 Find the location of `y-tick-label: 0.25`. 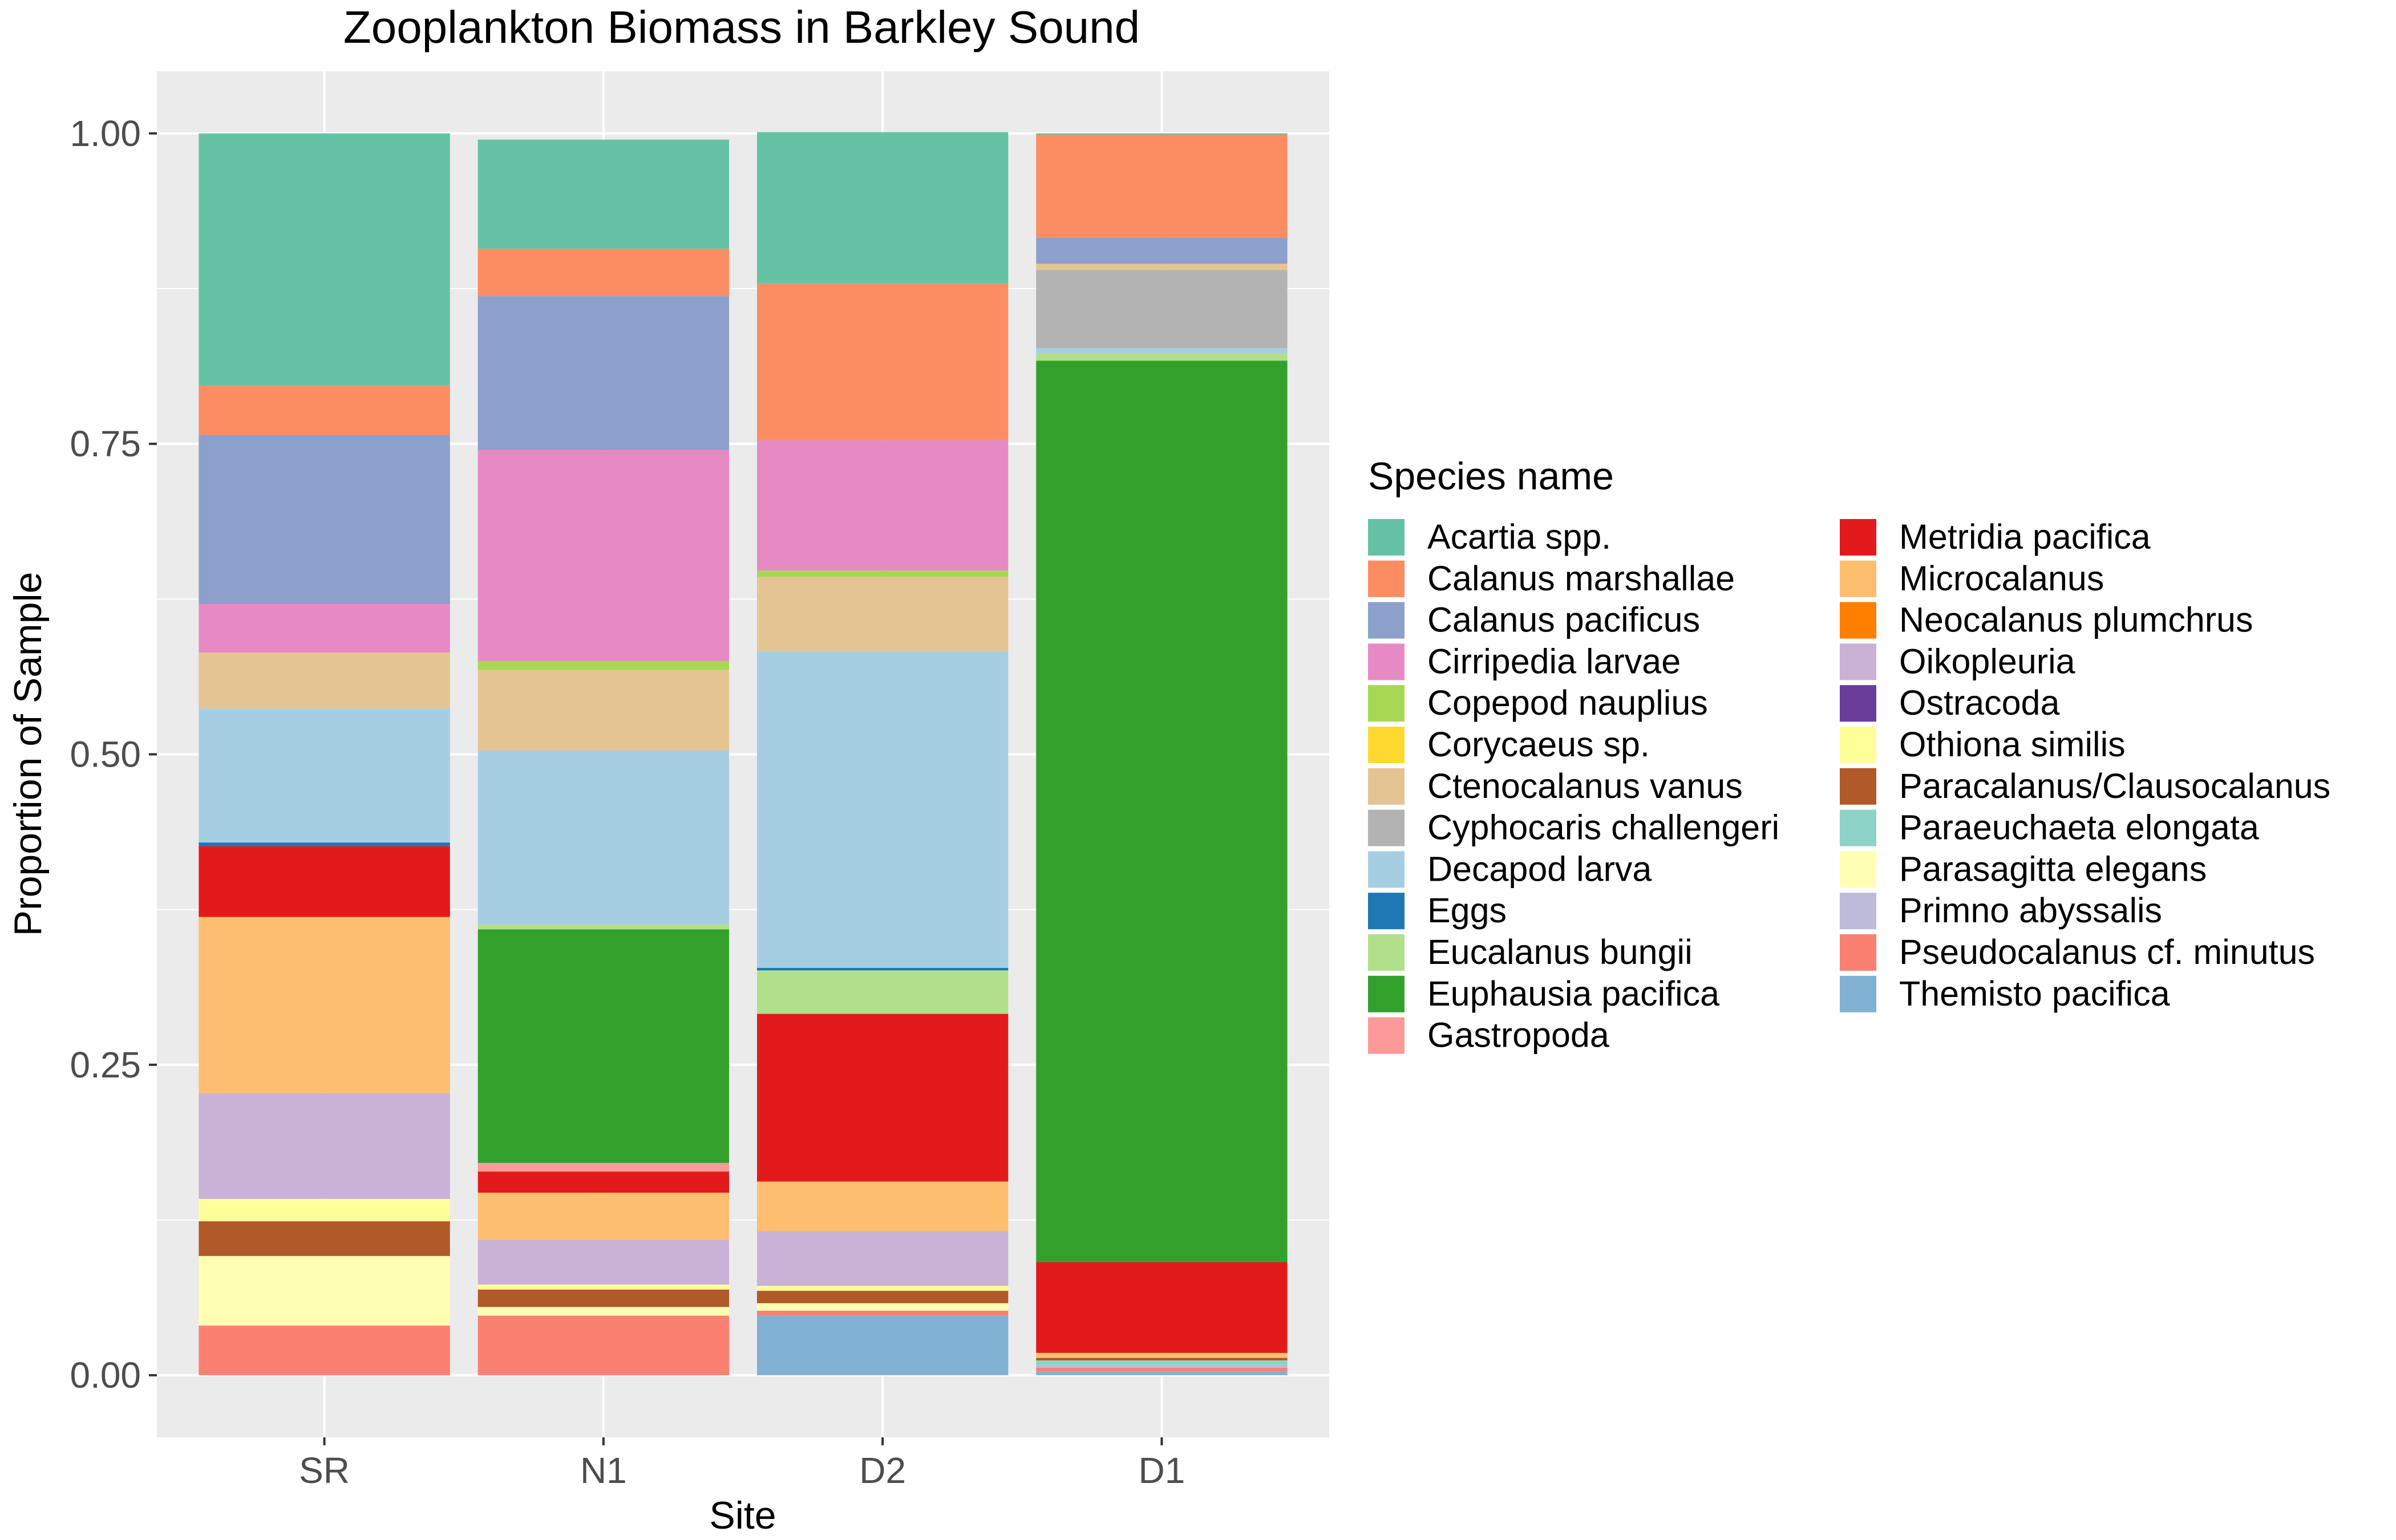

y-tick-label: 0.25 is located at coordinates (106, 1065).